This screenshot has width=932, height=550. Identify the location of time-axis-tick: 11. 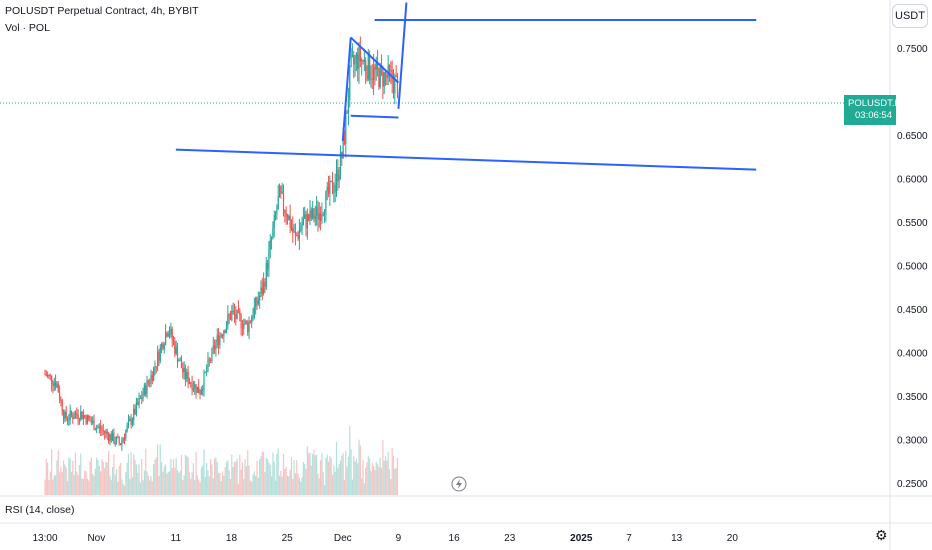
(176, 538).